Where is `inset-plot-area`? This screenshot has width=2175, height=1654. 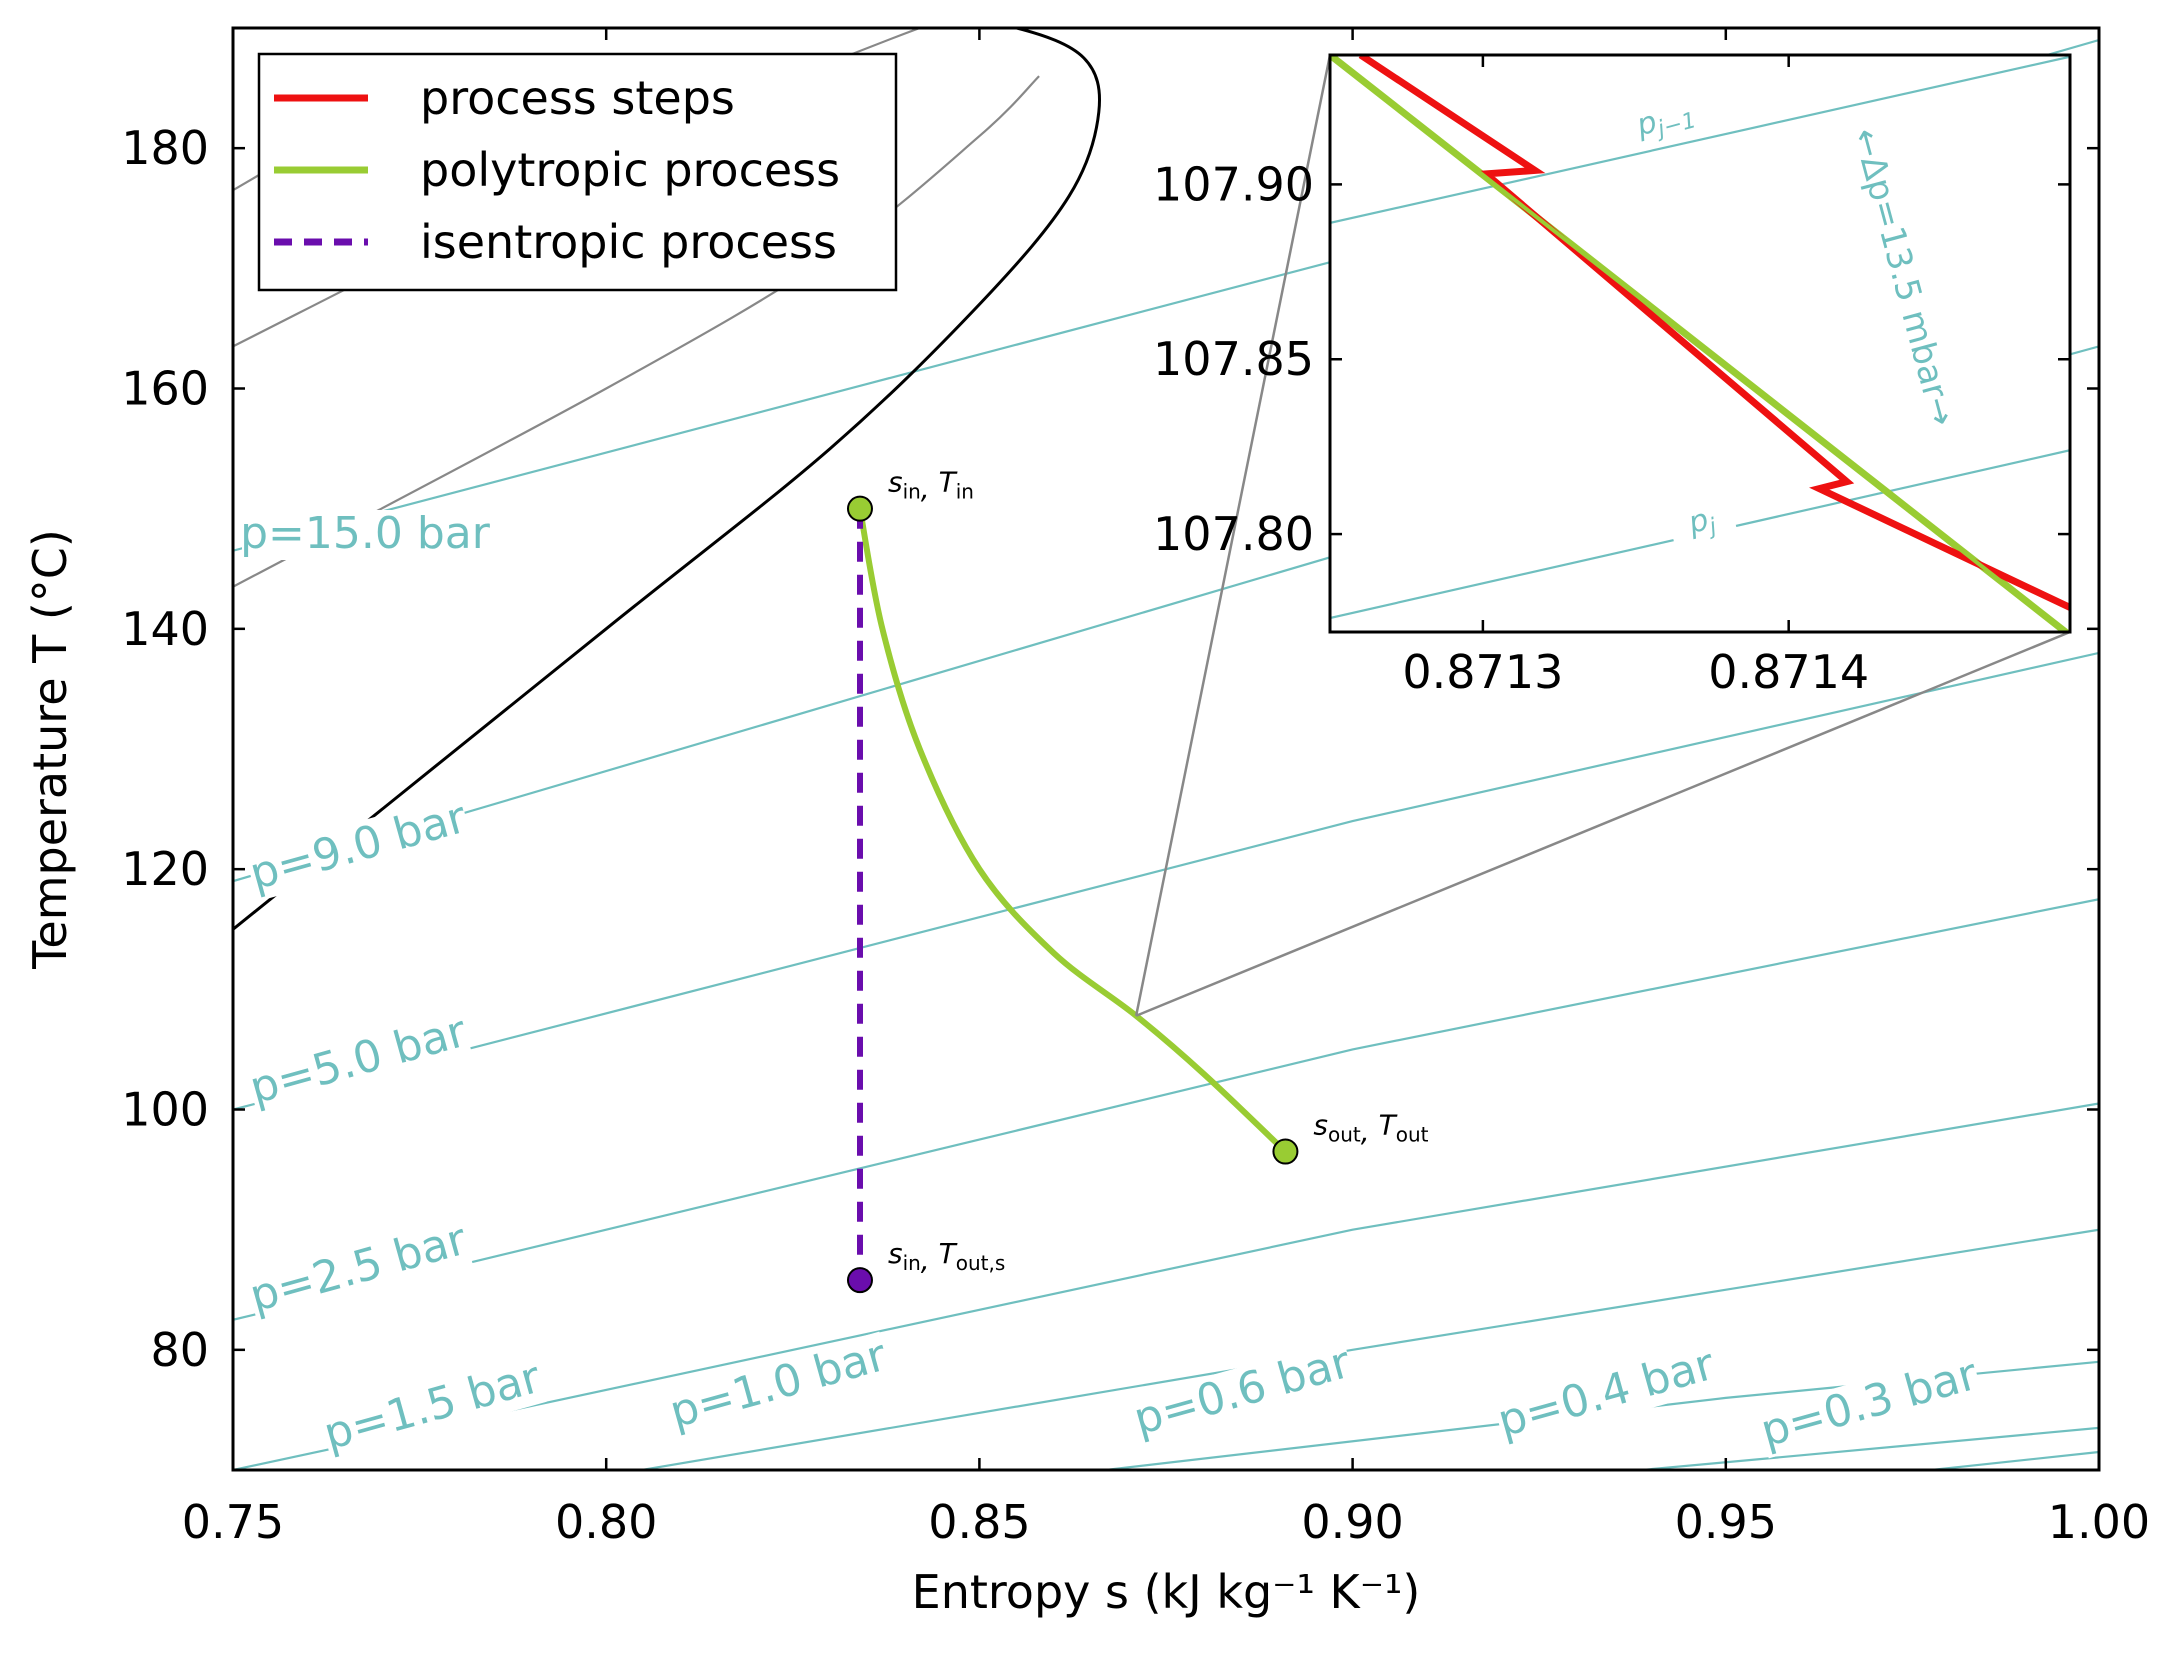 inset-plot-area is located at coordinates (1700, 343).